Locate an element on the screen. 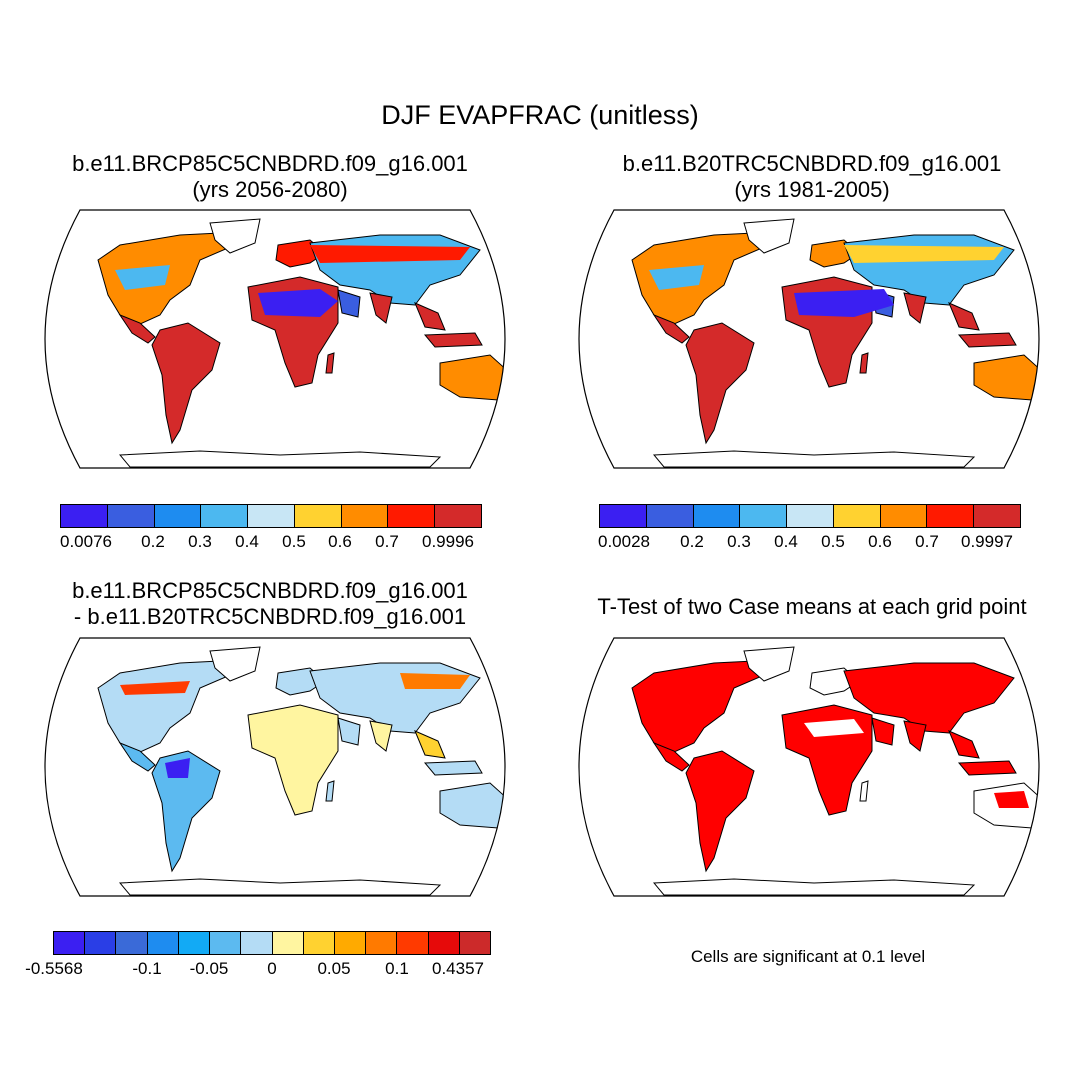  colorbar-bl-tick-label: 0.05 is located at coordinates (334, 968).